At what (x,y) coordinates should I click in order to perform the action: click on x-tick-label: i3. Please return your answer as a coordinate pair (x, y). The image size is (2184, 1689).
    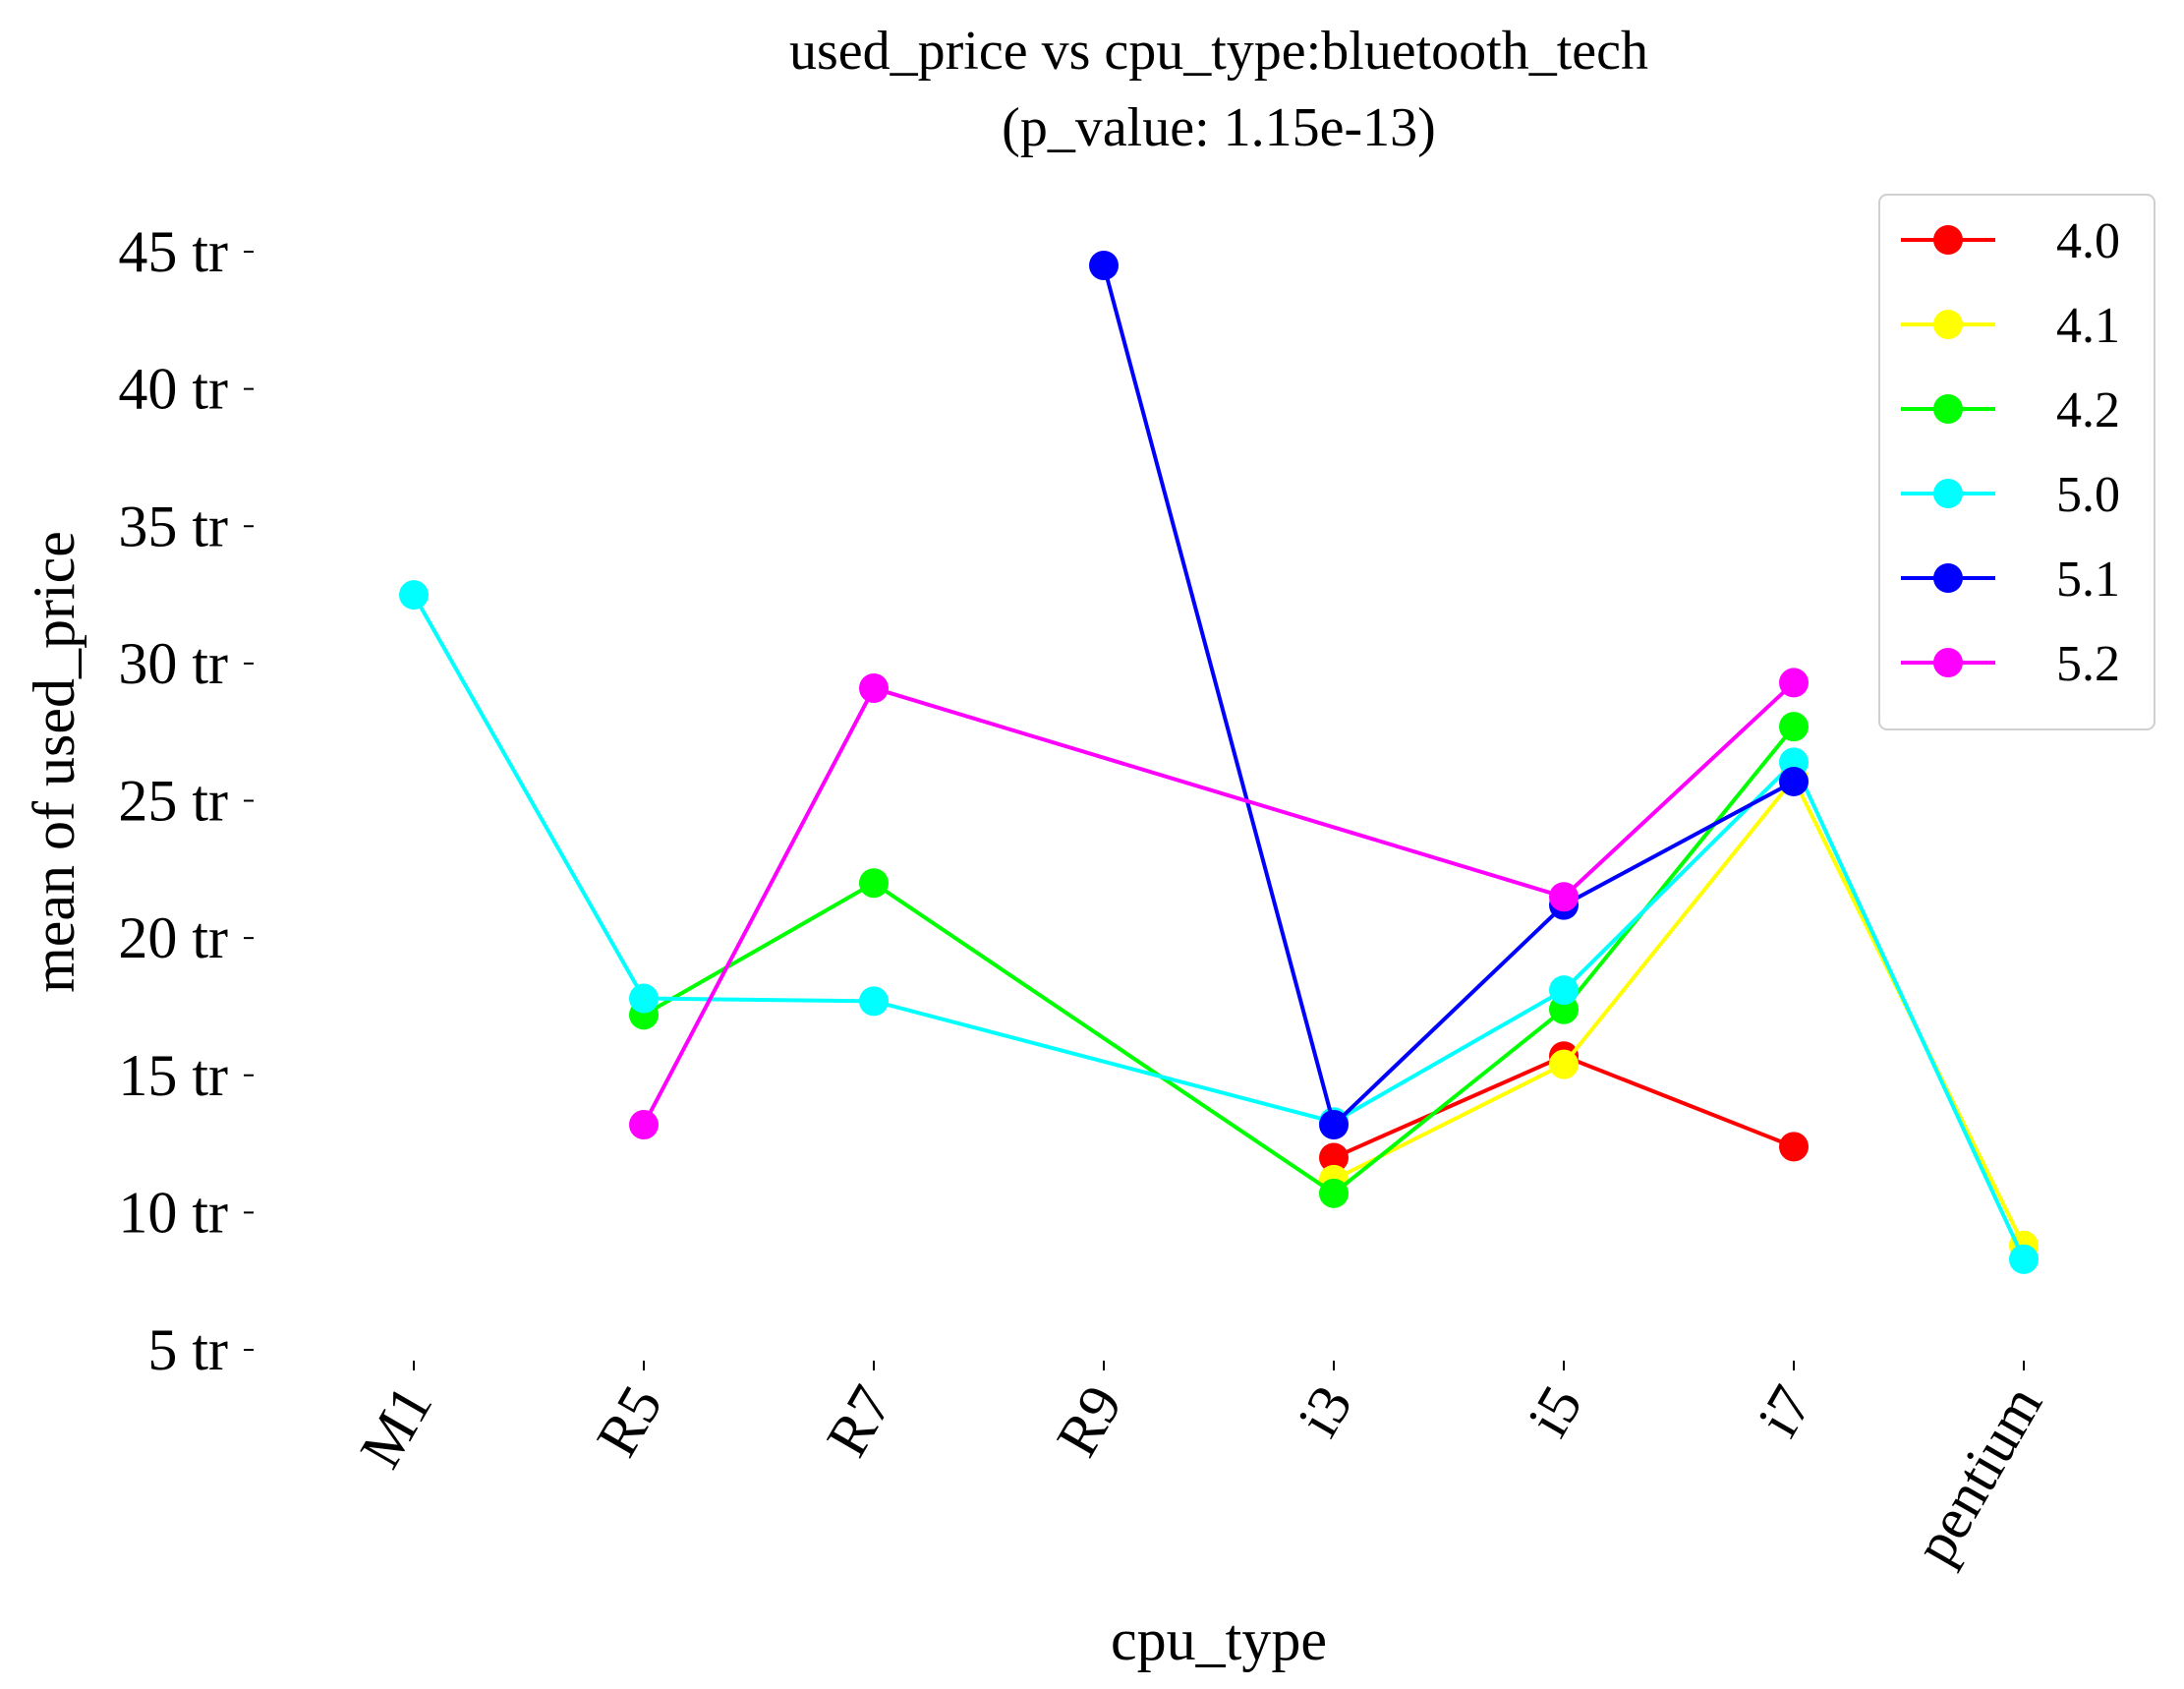
    Looking at the image, I should click on (1325, 1411).